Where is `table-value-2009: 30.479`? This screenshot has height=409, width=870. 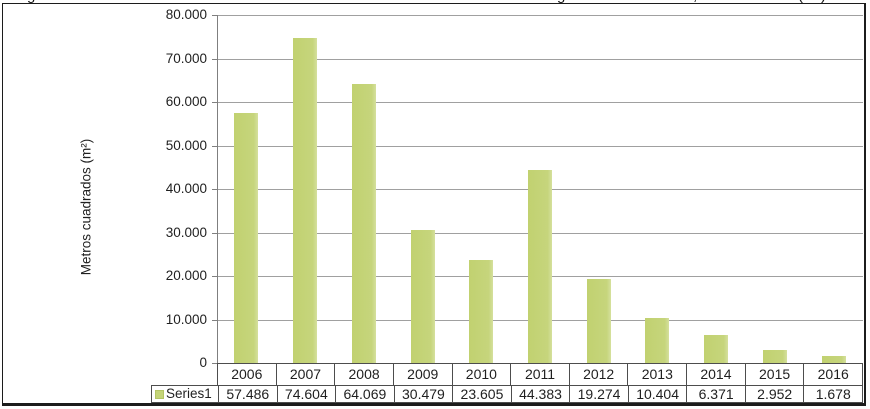 table-value-2009: 30.479 is located at coordinates (423, 394).